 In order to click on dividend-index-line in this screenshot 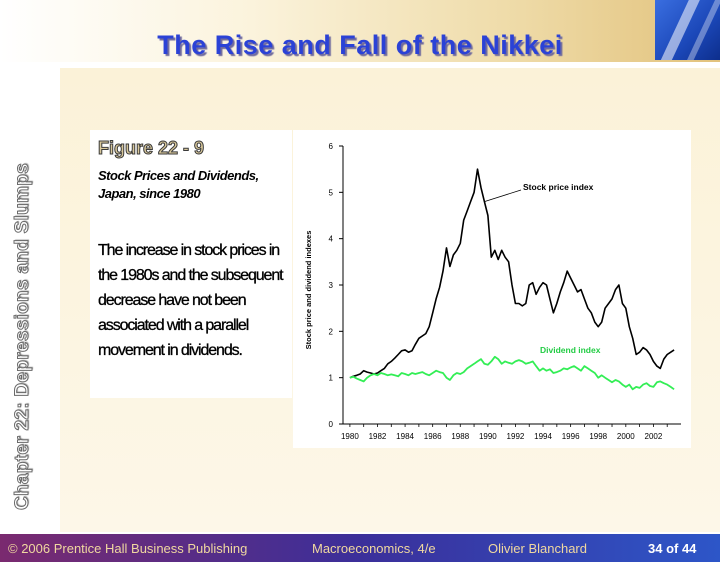, I will do `click(512, 373)`.